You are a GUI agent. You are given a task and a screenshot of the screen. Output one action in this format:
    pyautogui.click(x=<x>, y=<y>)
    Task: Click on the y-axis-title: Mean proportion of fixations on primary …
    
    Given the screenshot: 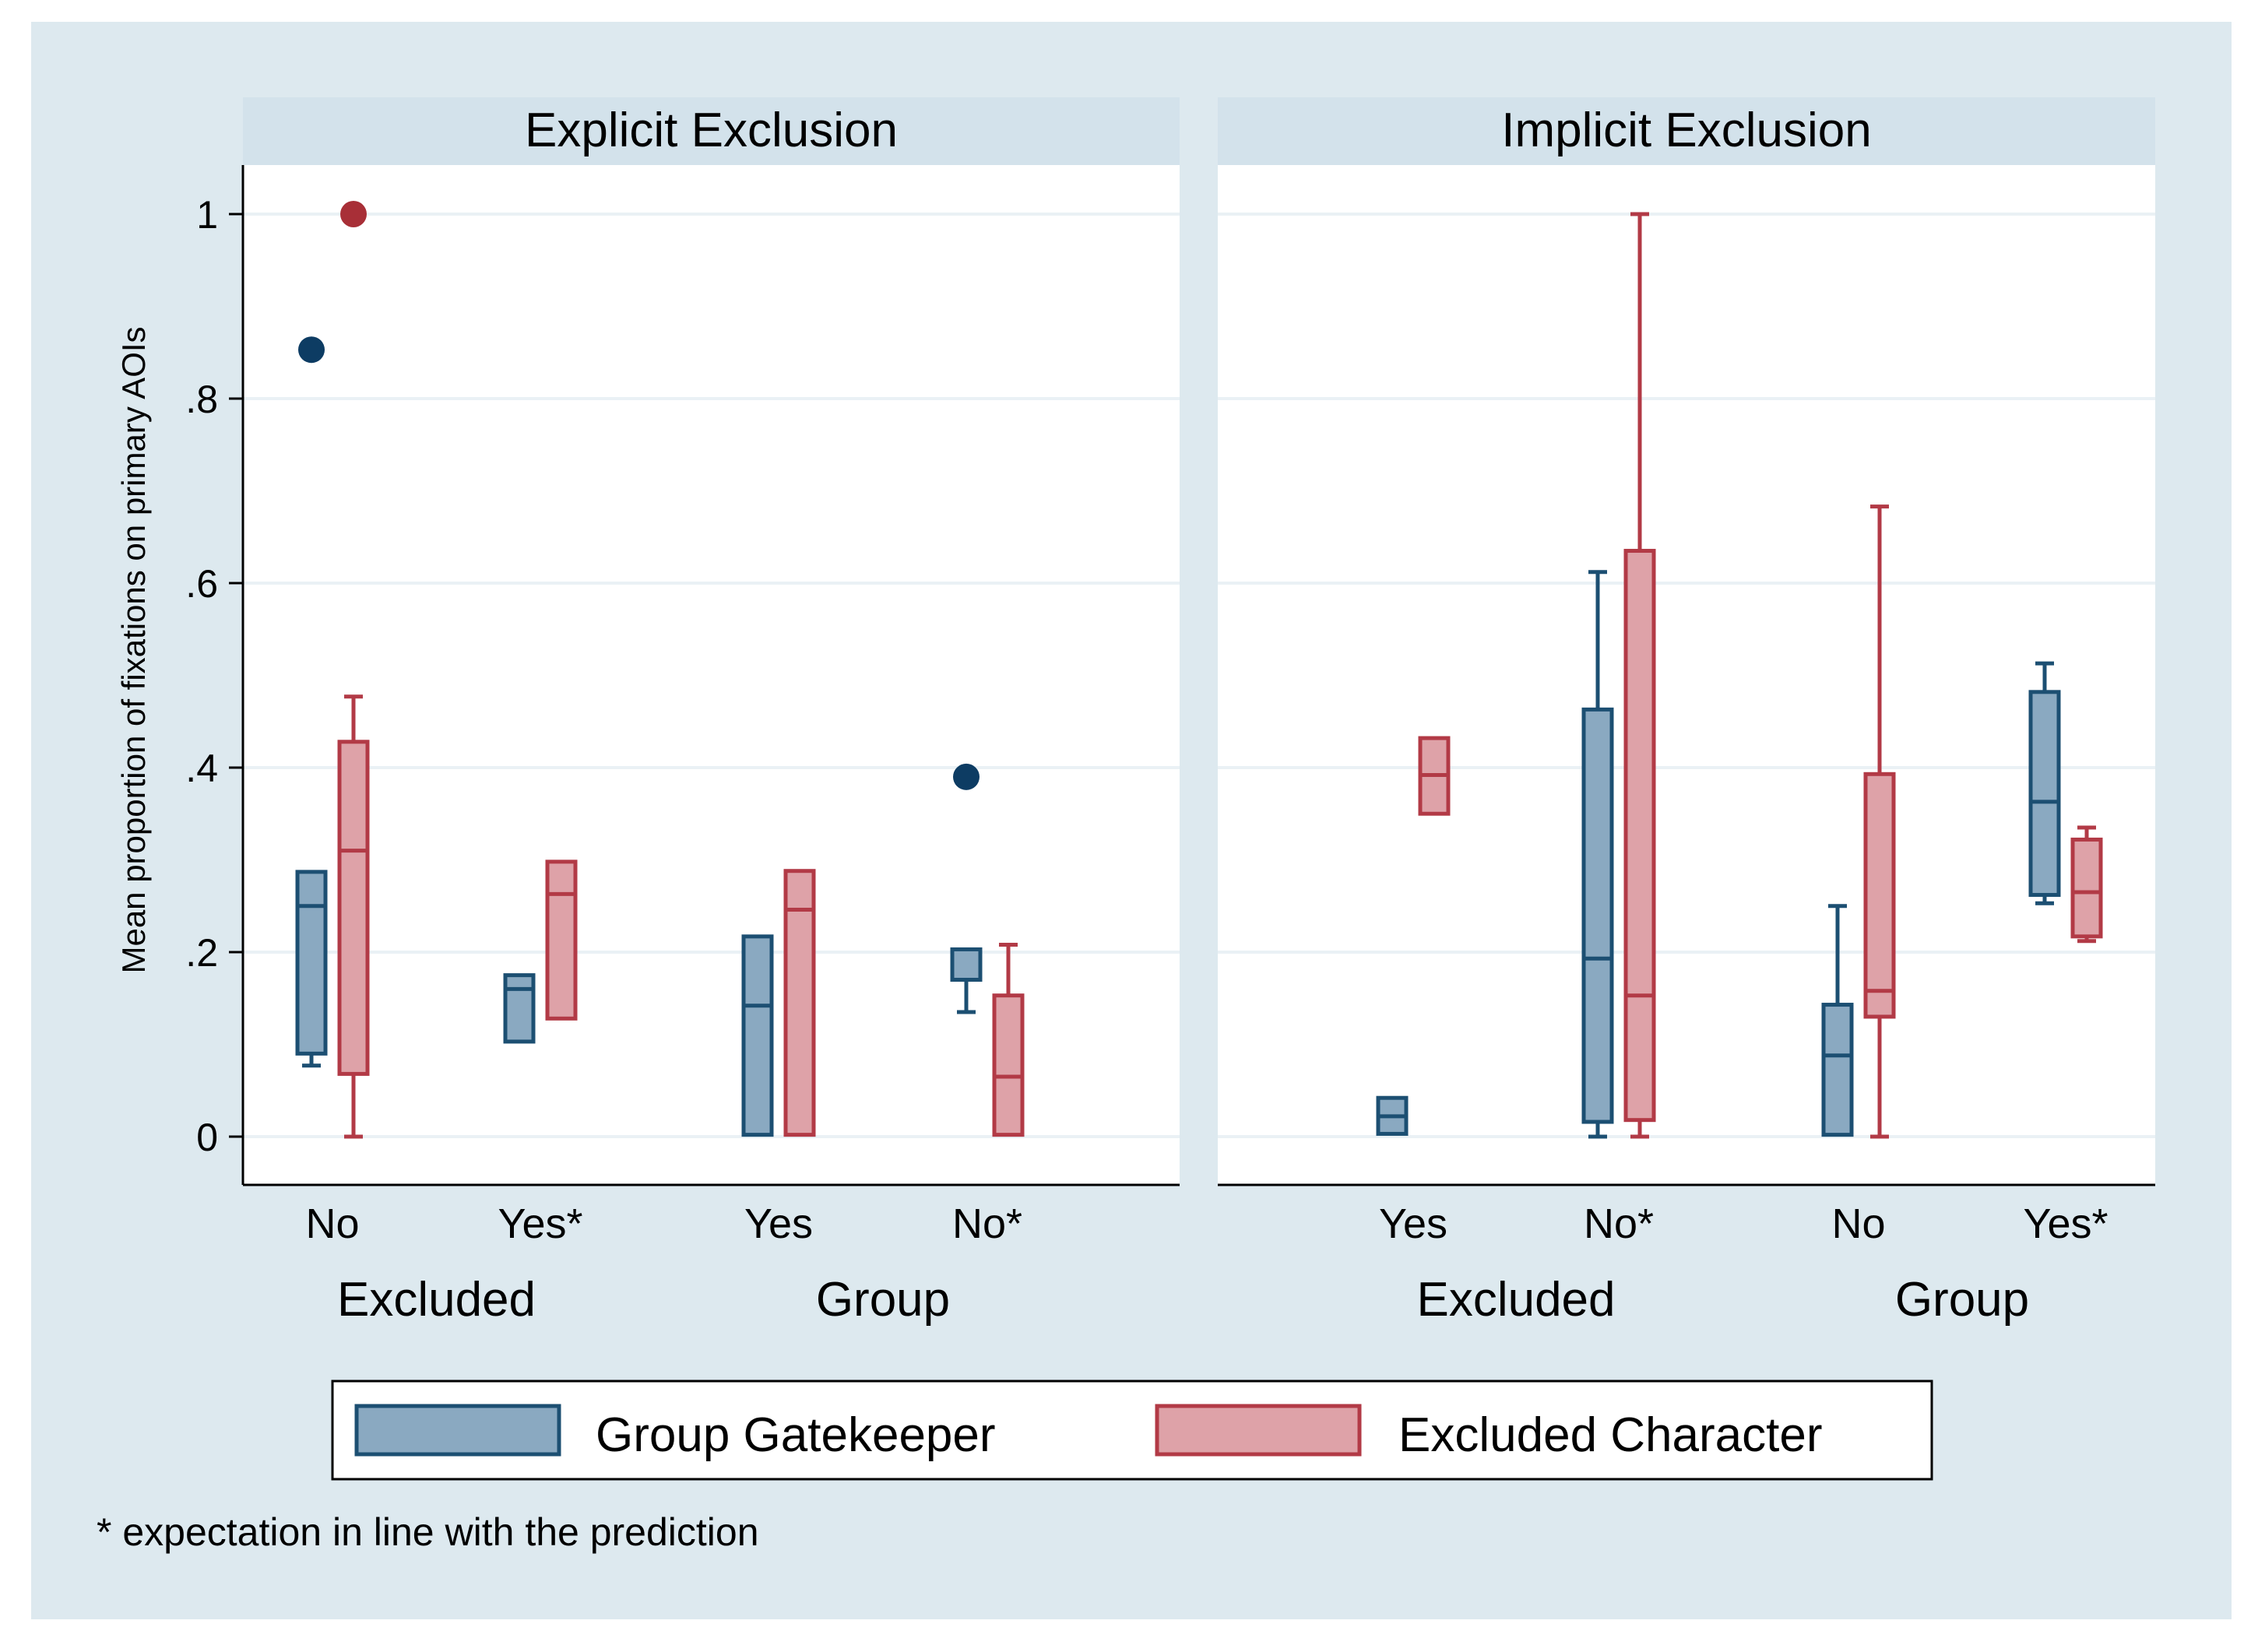 What is the action you would take?
    pyautogui.click(x=133, y=649)
    